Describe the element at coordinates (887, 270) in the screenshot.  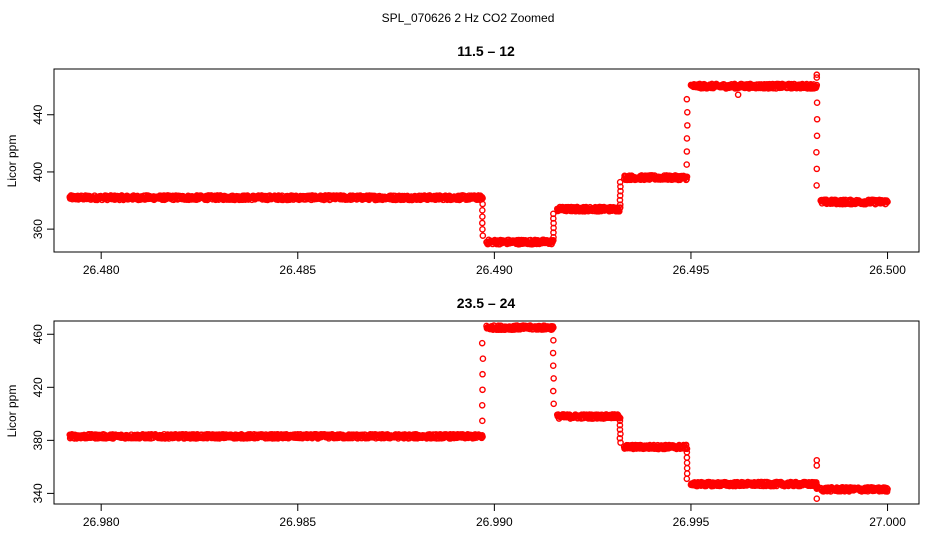
I see `panel-top-x-tick-label: 26.500` at that location.